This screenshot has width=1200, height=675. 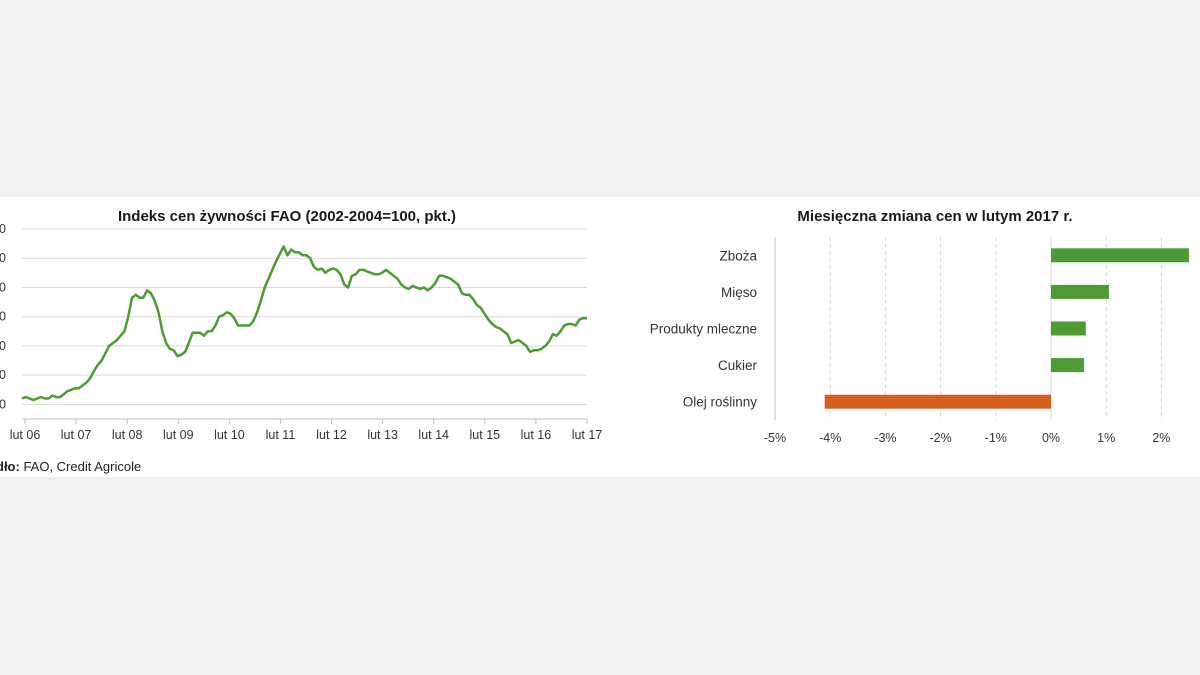 What do you see at coordinates (720, 402) in the screenshot?
I see `bar-chart-category-label: Olej roślinny` at bounding box center [720, 402].